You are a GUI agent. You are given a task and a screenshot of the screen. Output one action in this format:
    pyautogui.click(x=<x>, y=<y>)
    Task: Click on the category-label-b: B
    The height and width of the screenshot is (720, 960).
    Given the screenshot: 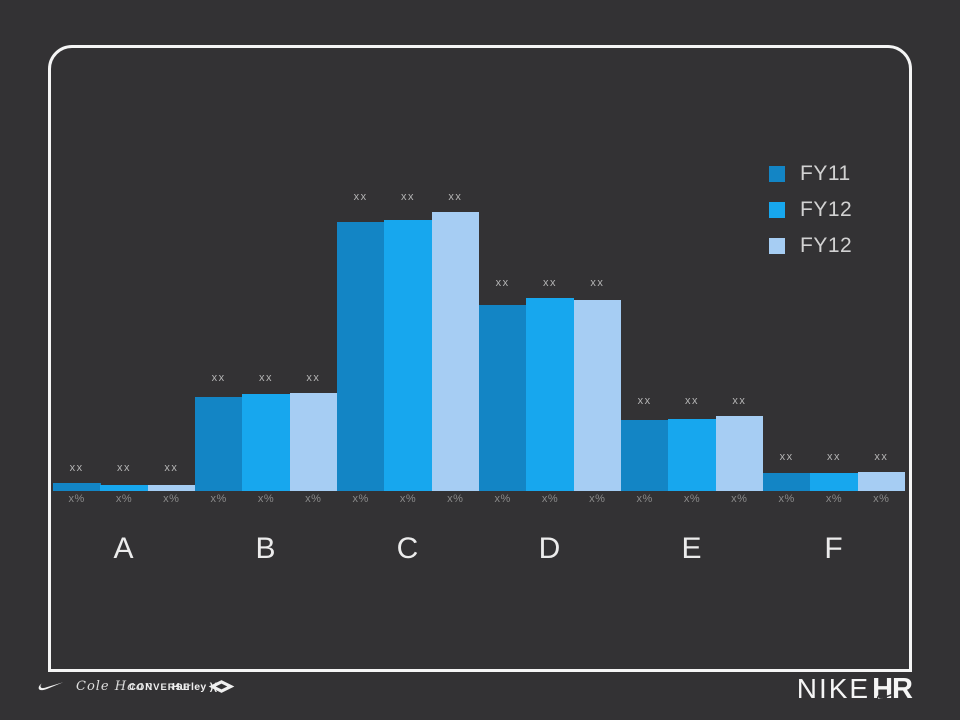 What is the action you would take?
    pyautogui.click(x=266, y=548)
    